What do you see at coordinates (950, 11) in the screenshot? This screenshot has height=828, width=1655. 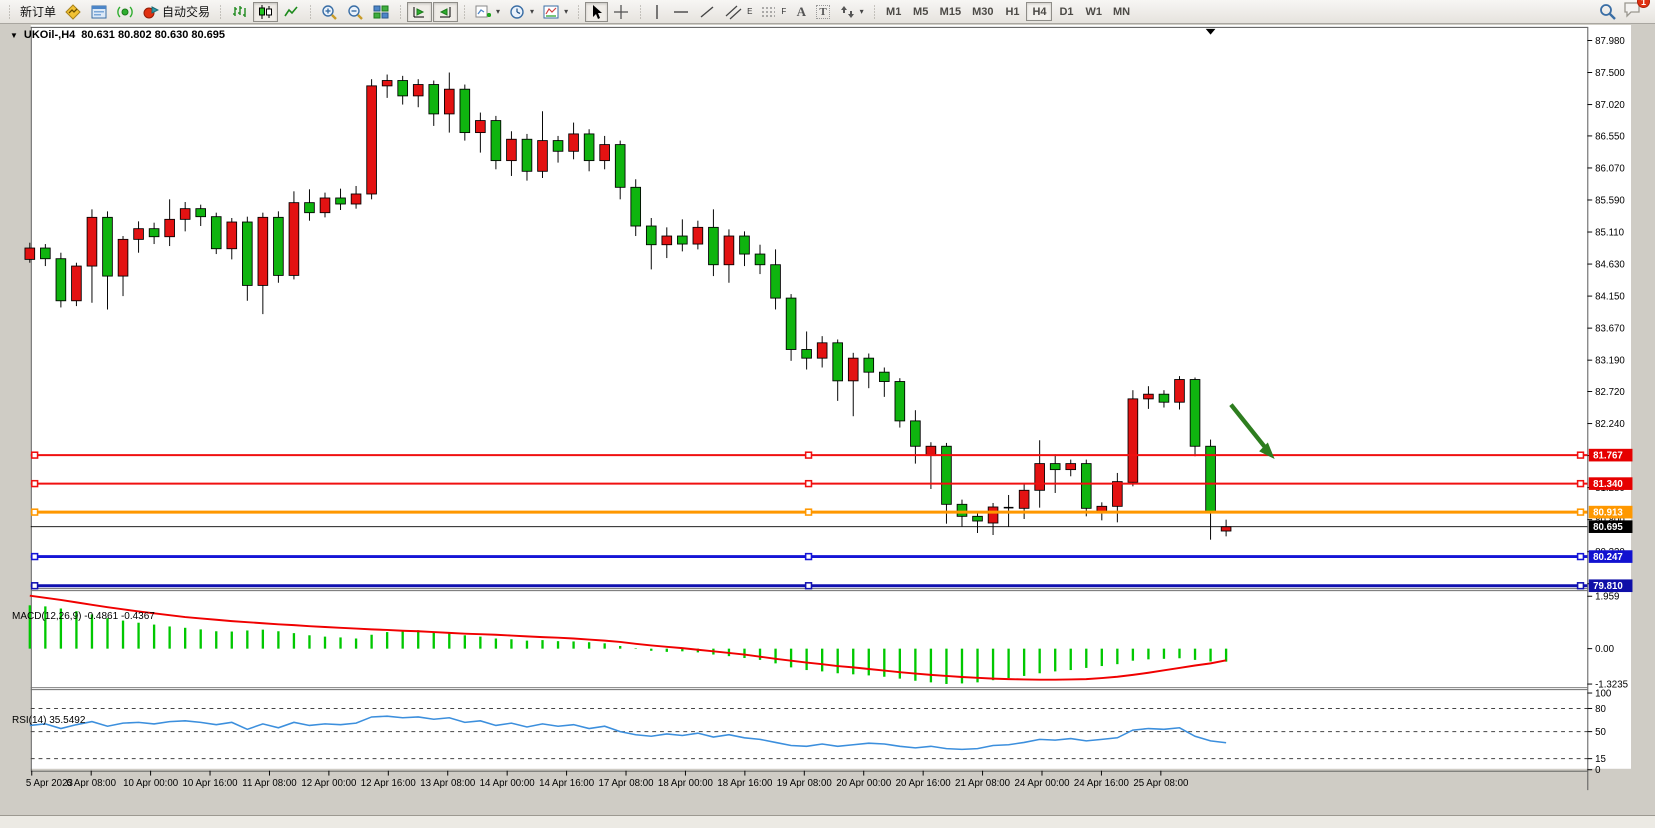 I see `timeframe-button-M15: M15` at bounding box center [950, 11].